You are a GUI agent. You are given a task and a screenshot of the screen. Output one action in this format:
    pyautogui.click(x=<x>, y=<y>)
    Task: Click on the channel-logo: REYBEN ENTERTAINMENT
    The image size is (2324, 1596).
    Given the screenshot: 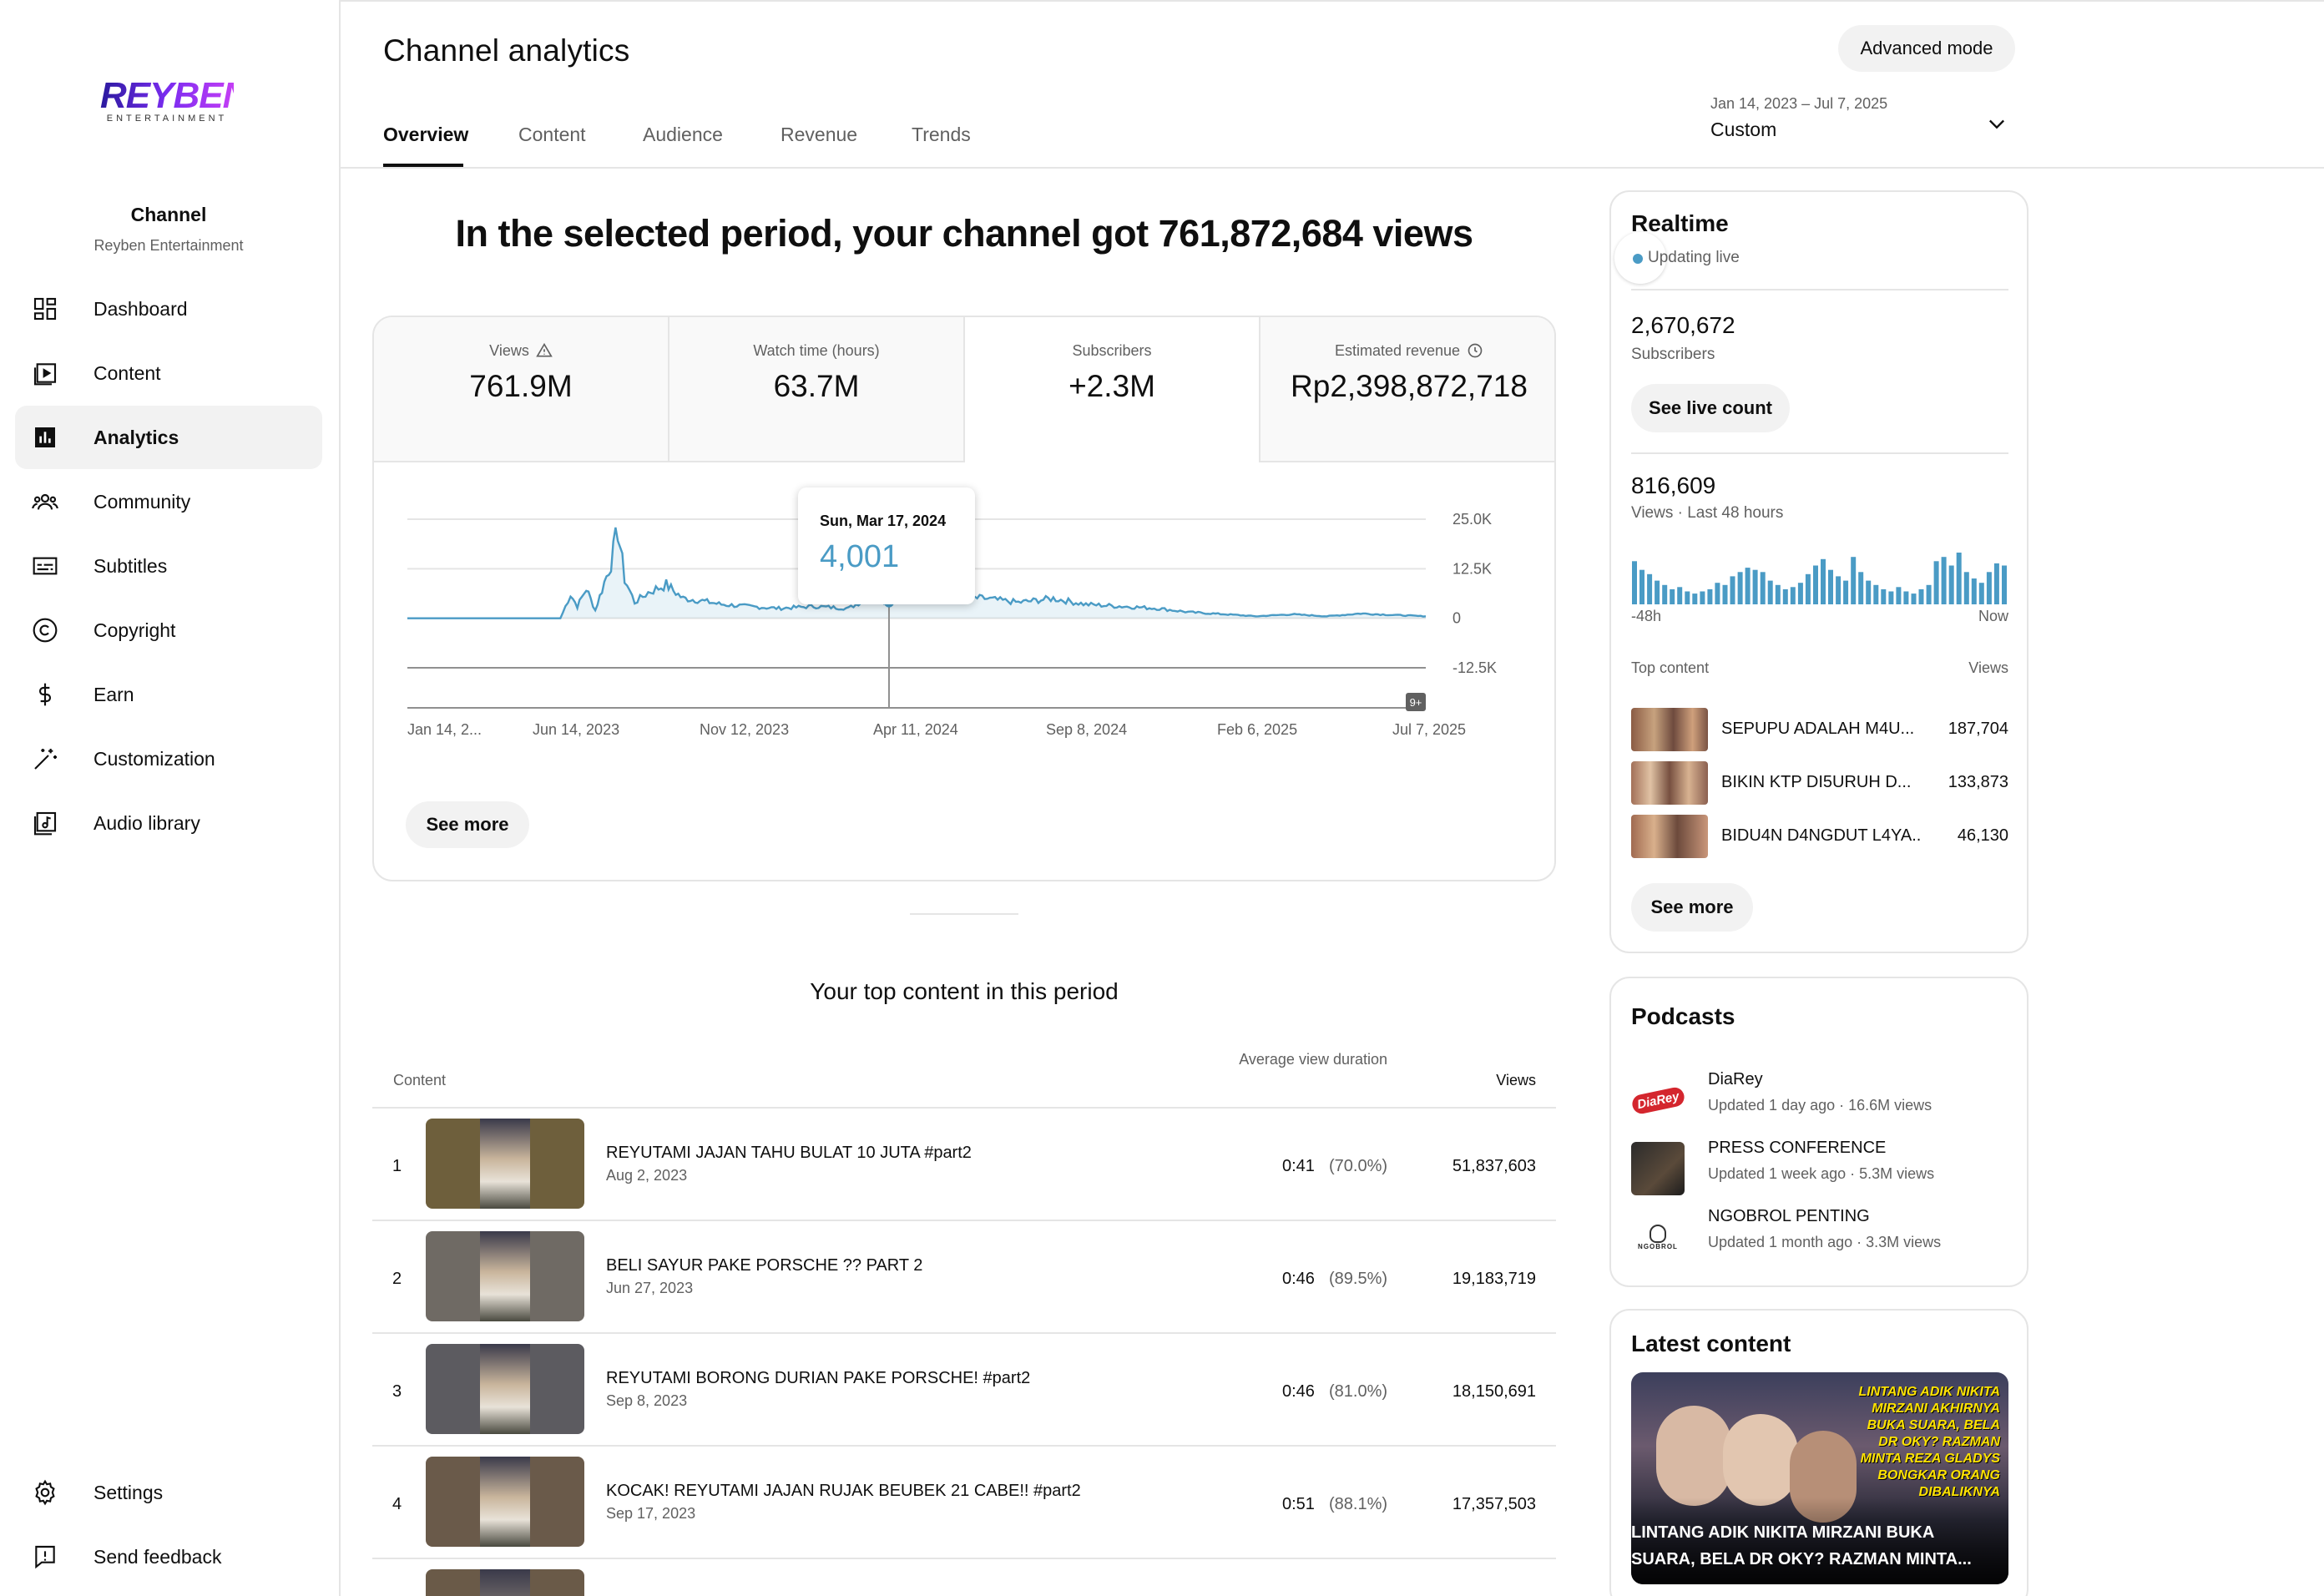 What is the action you would take?
    pyautogui.click(x=174, y=102)
    